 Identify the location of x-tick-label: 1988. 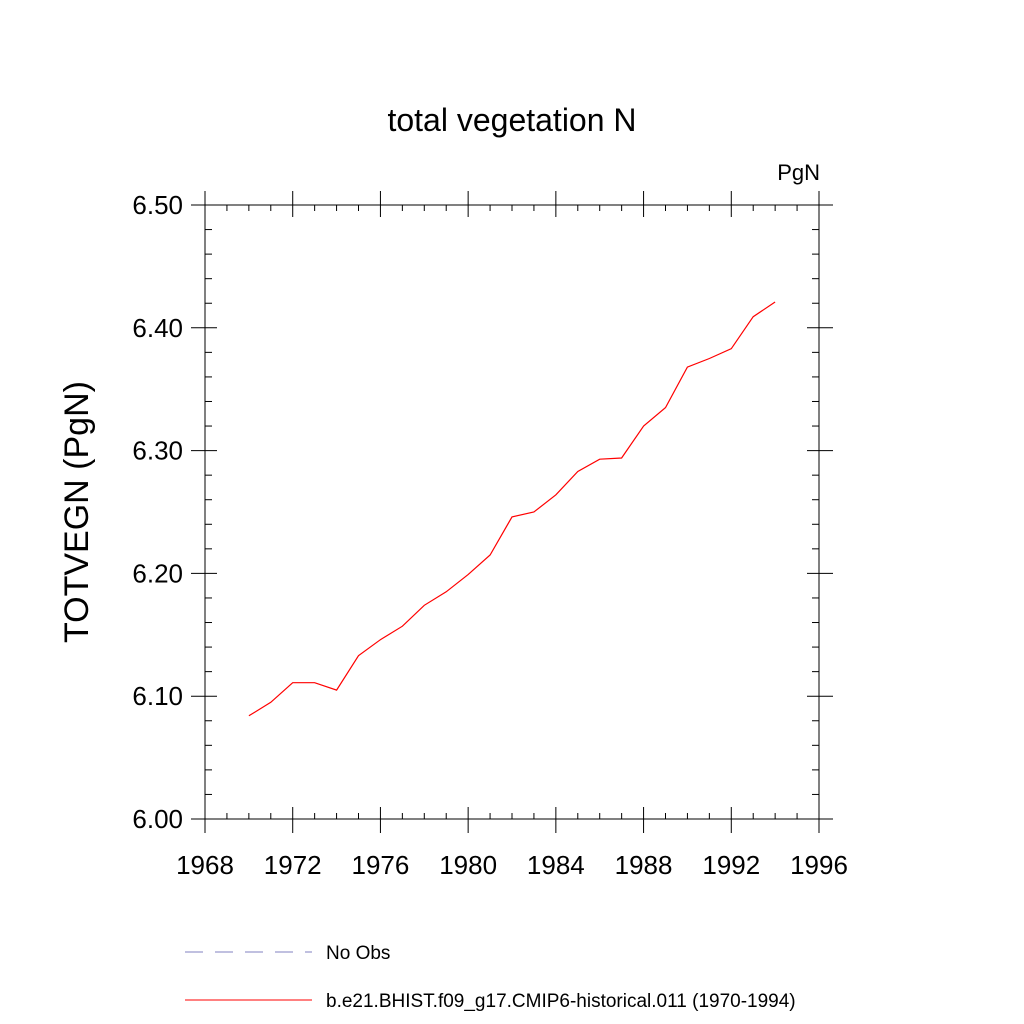
(644, 865).